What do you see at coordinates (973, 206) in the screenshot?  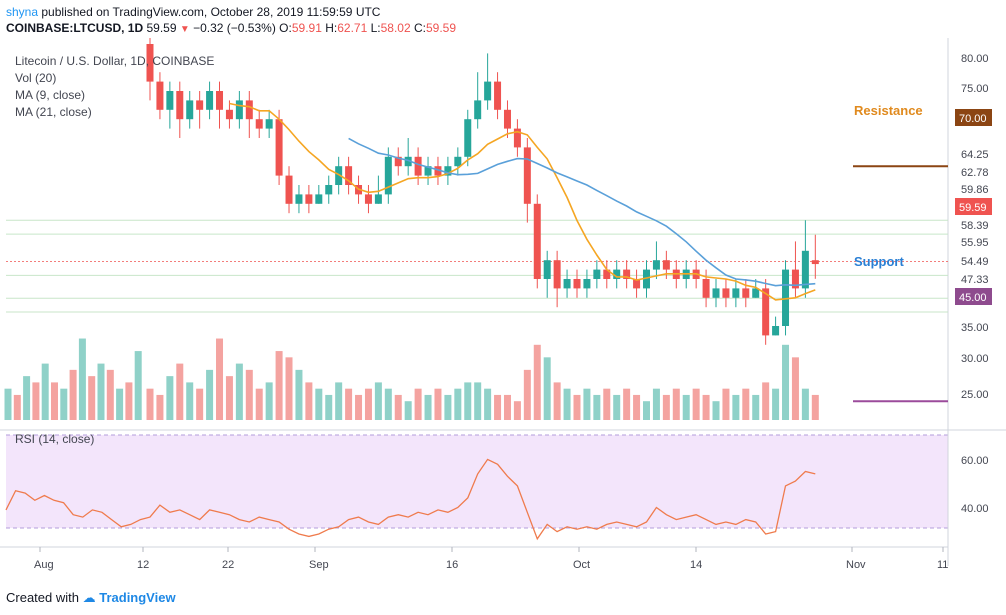 I see `last-price-tag` at bounding box center [973, 206].